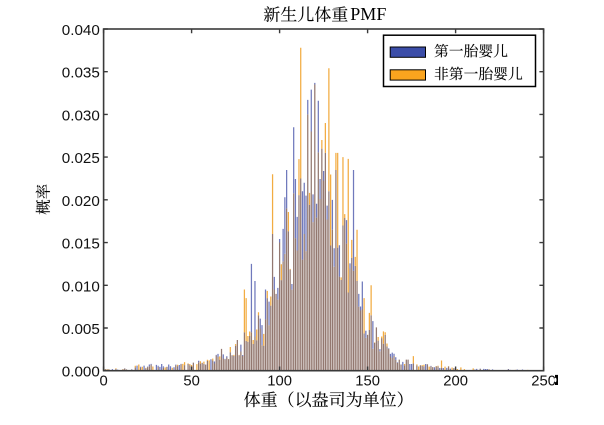  Describe the element at coordinates (81, 30) in the screenshot. I see `svg-text: 0.040` at that location.